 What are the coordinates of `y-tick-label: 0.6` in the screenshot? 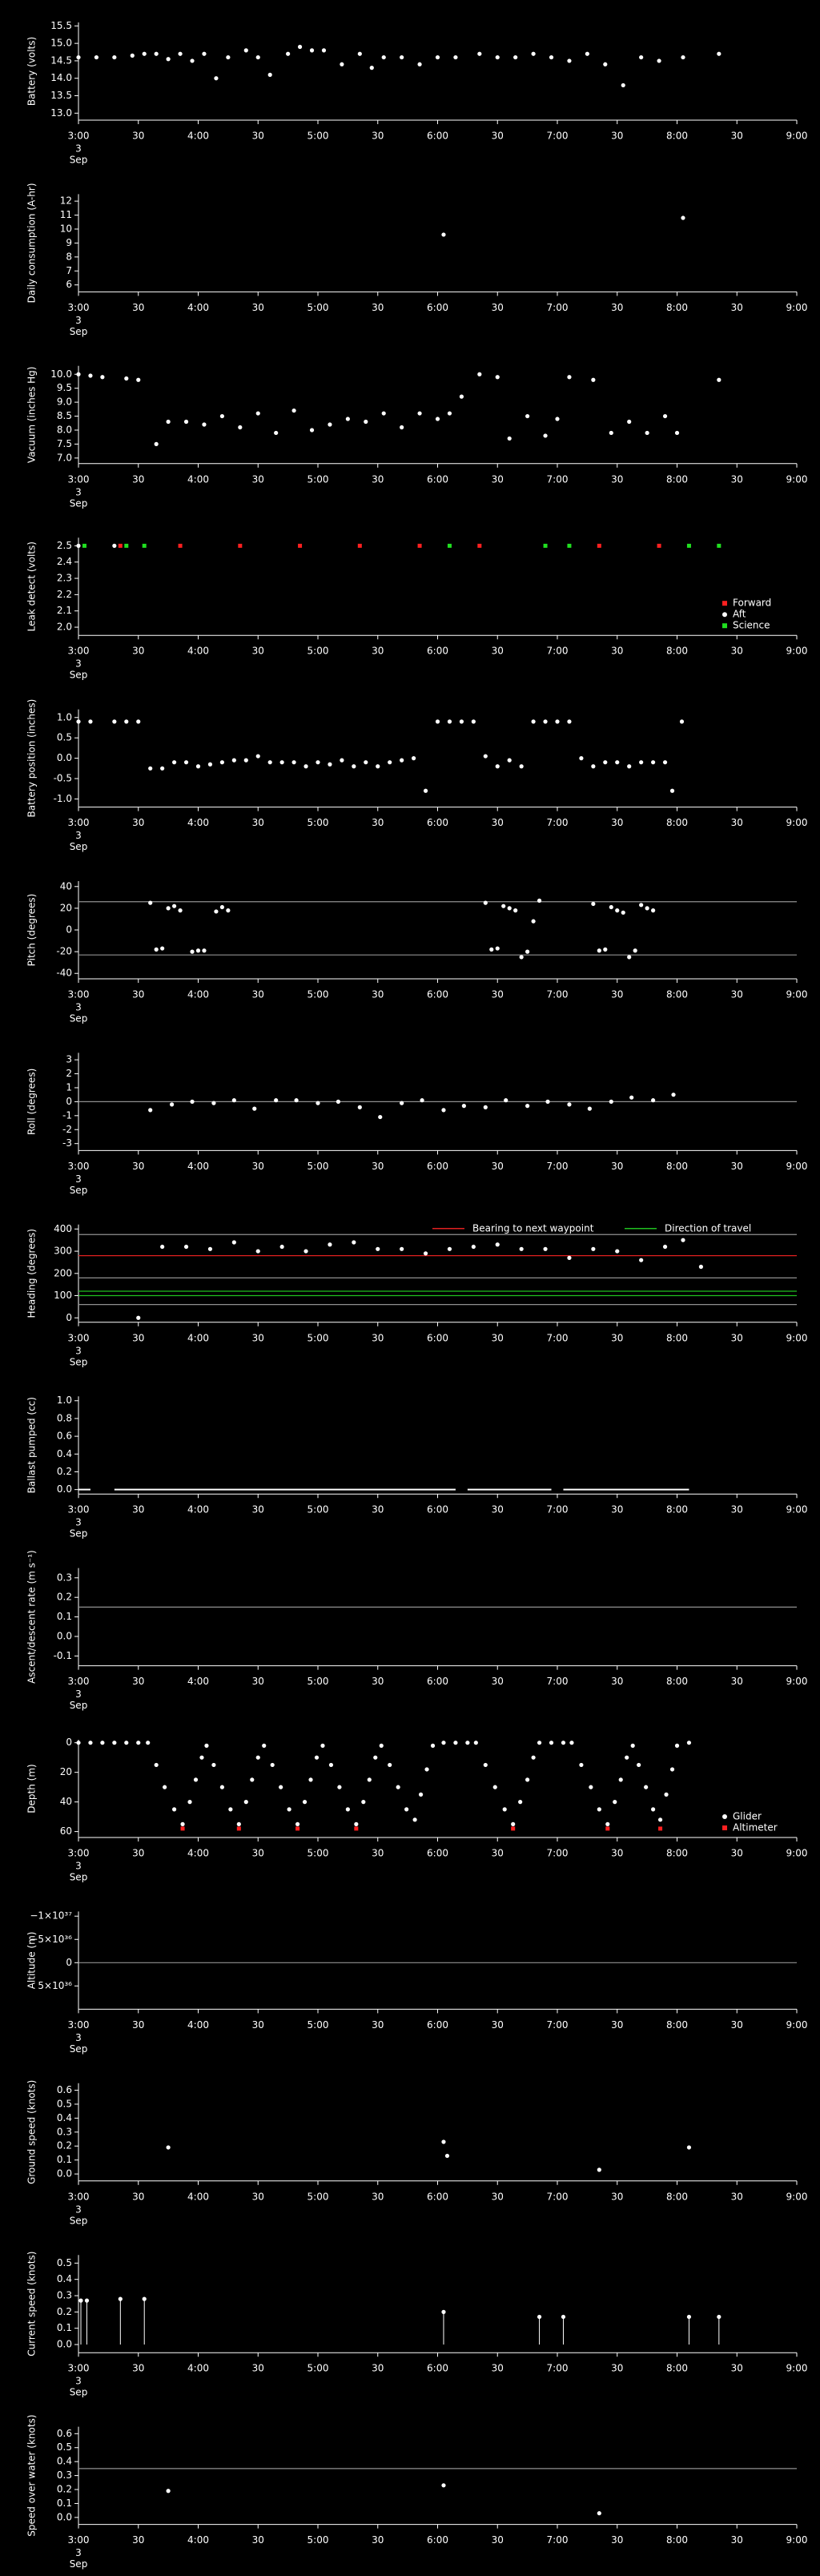 It's located at (64, 1436).